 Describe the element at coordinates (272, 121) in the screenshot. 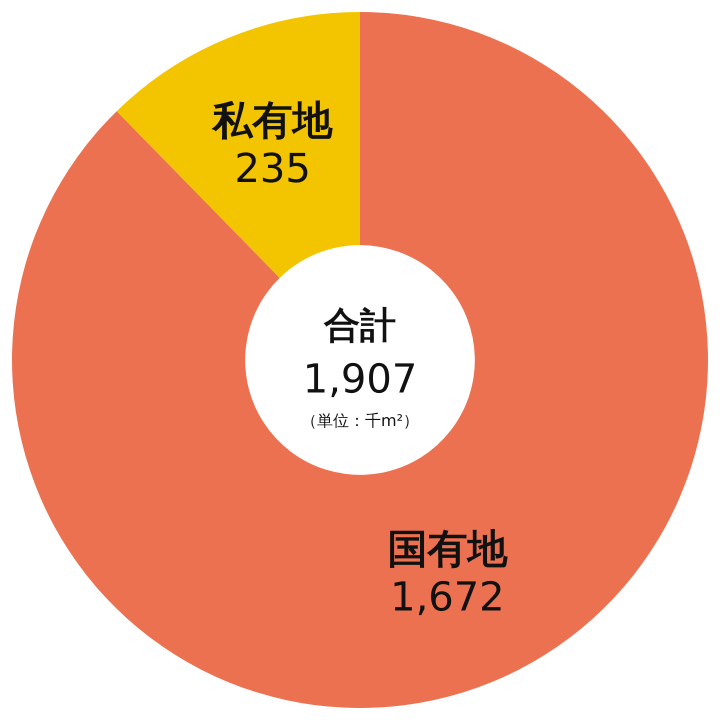

I see `slice-label: 私有地` at that location.